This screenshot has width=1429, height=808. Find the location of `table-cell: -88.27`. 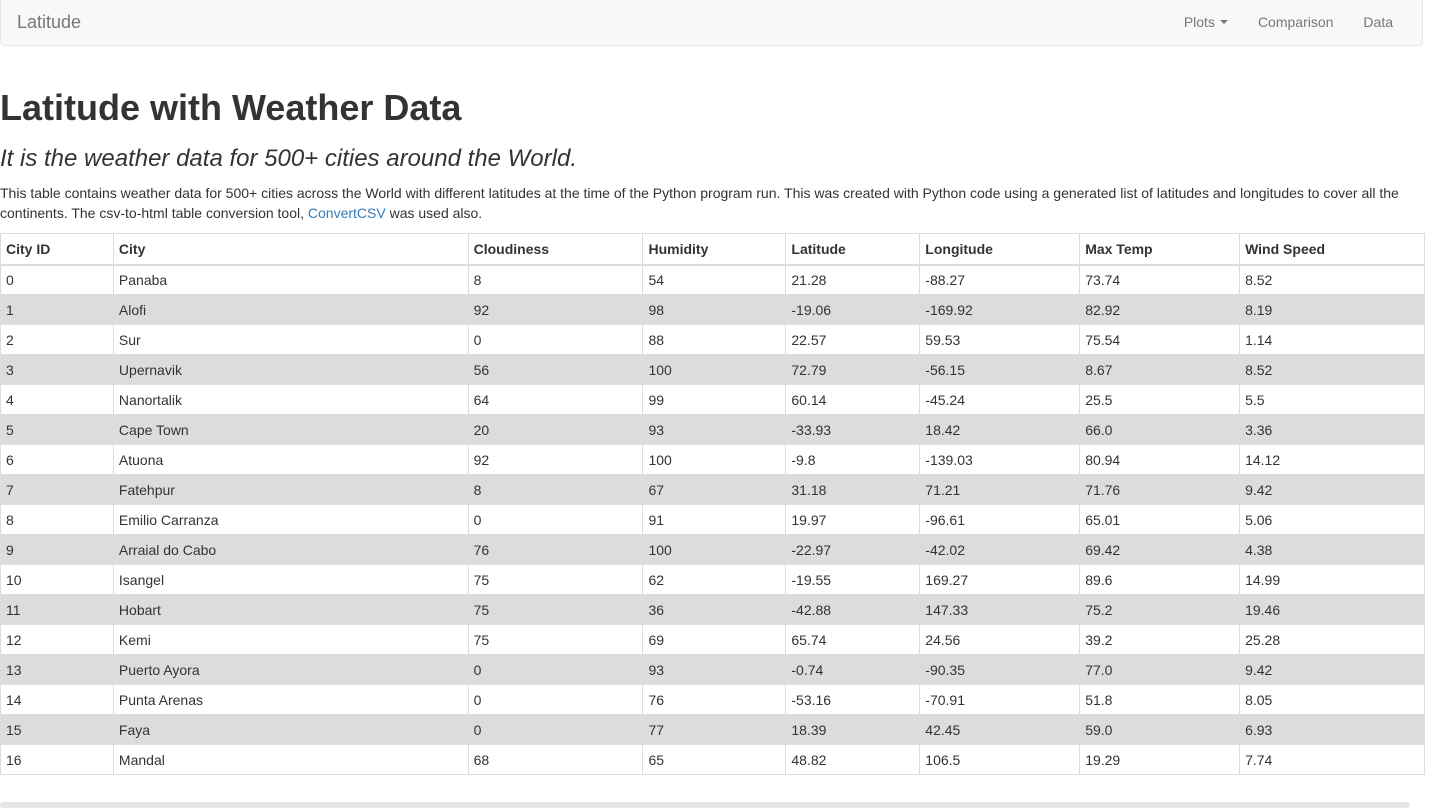

table-cell: -88.27 is located at coordinates (1000, 279).